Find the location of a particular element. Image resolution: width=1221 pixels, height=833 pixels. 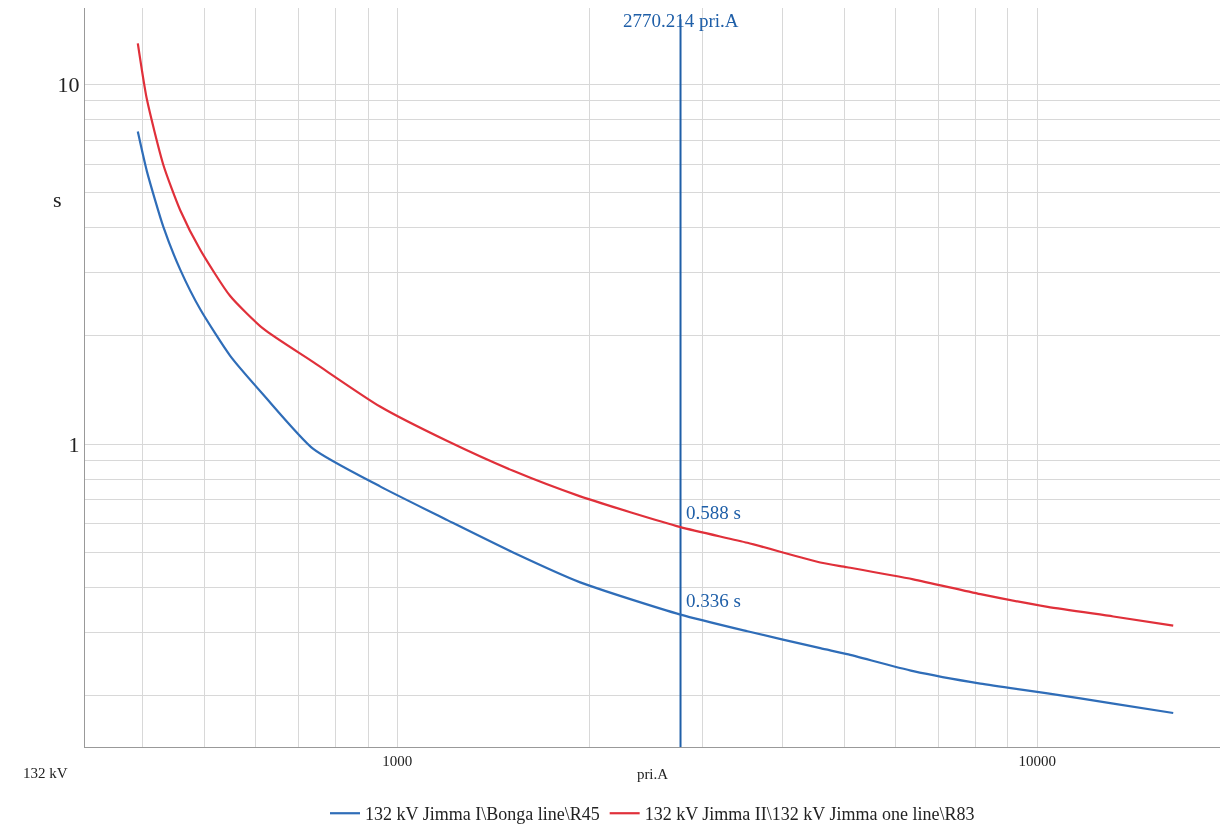

y-axis-title: s is located at coordinates (57, 199).